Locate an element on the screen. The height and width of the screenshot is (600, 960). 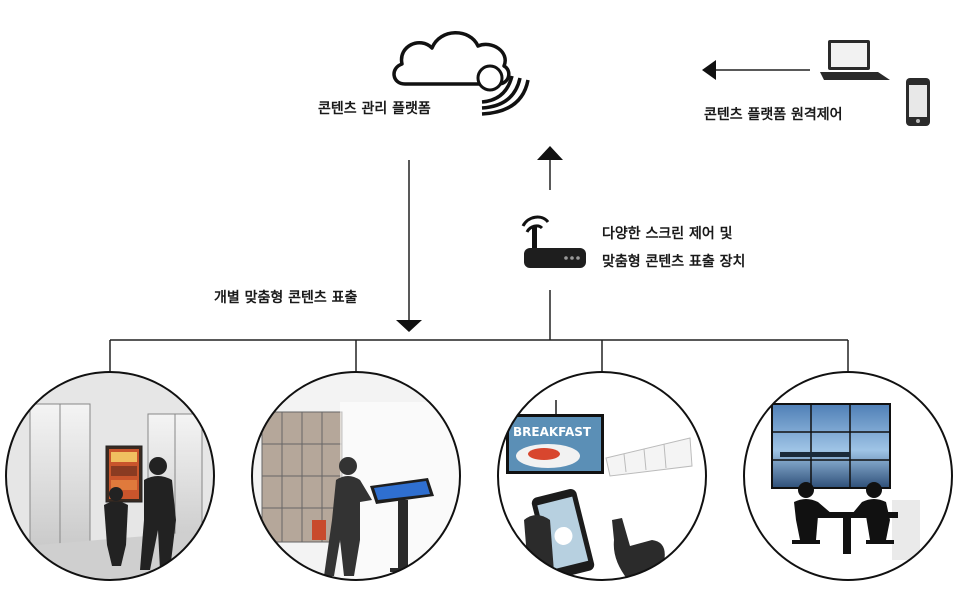
delivery-arrow is located at coordinates (409, 246).